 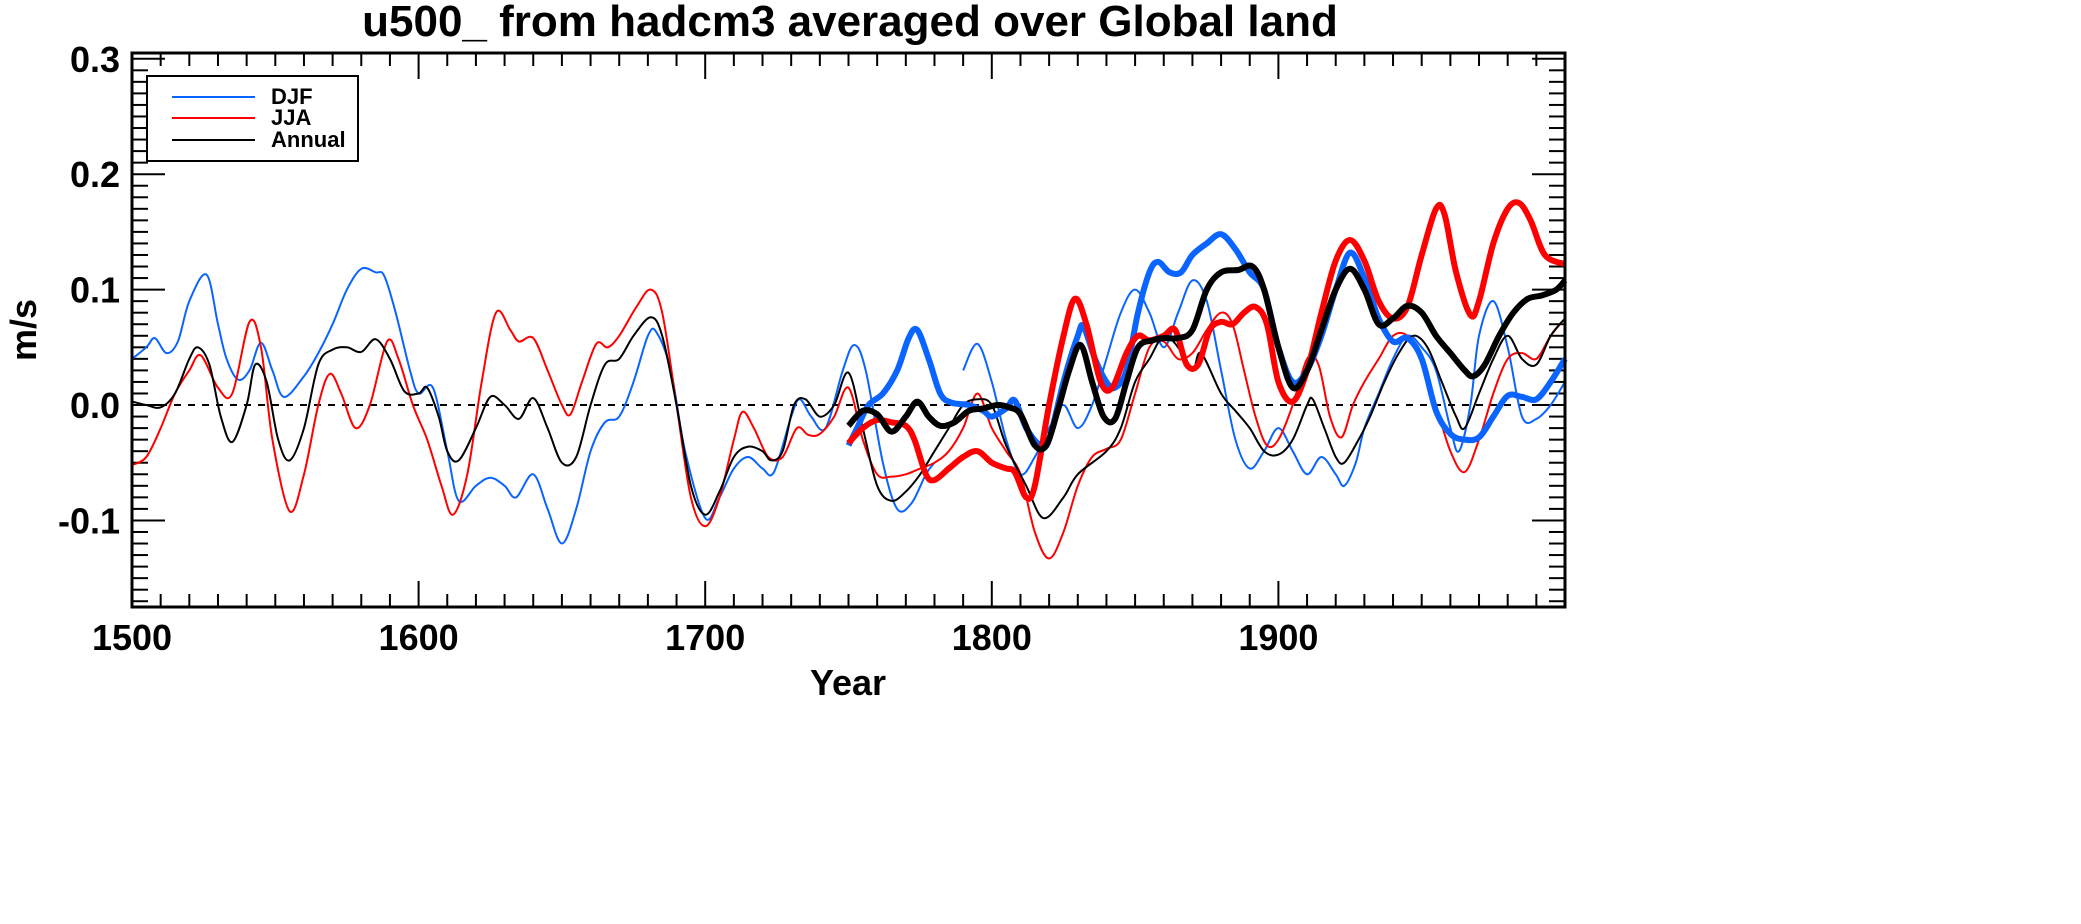 I want to click on series-line-jja-recent, so click(x=1206, y=350).